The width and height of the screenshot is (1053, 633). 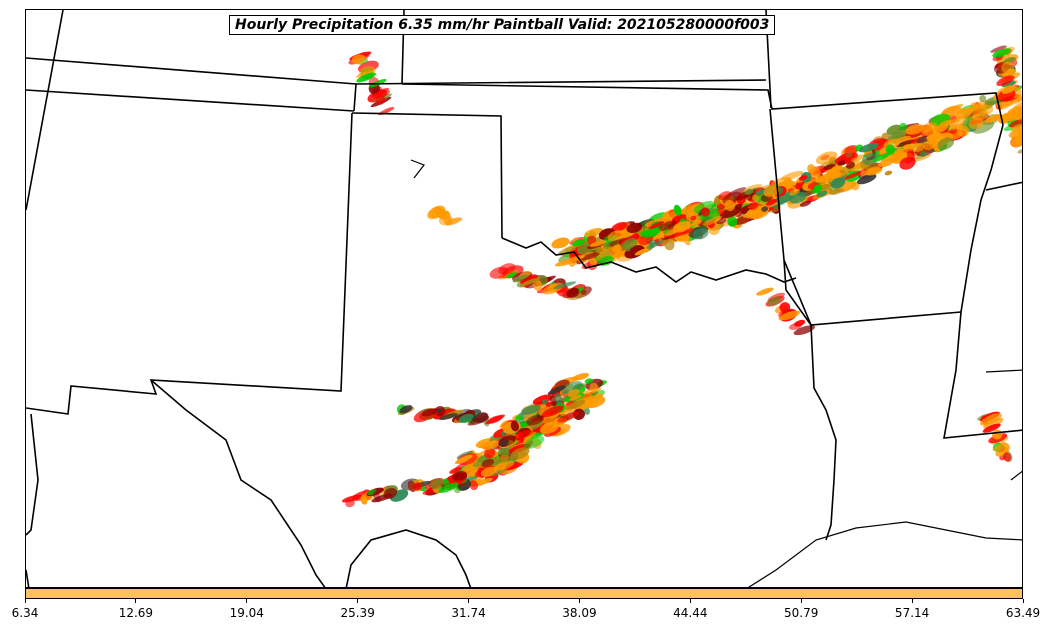 What do you see at coordinates (801, 613) in the screenshot?
I see `colorbar-tick-label: 50.79` at bounding box center [801, 613].